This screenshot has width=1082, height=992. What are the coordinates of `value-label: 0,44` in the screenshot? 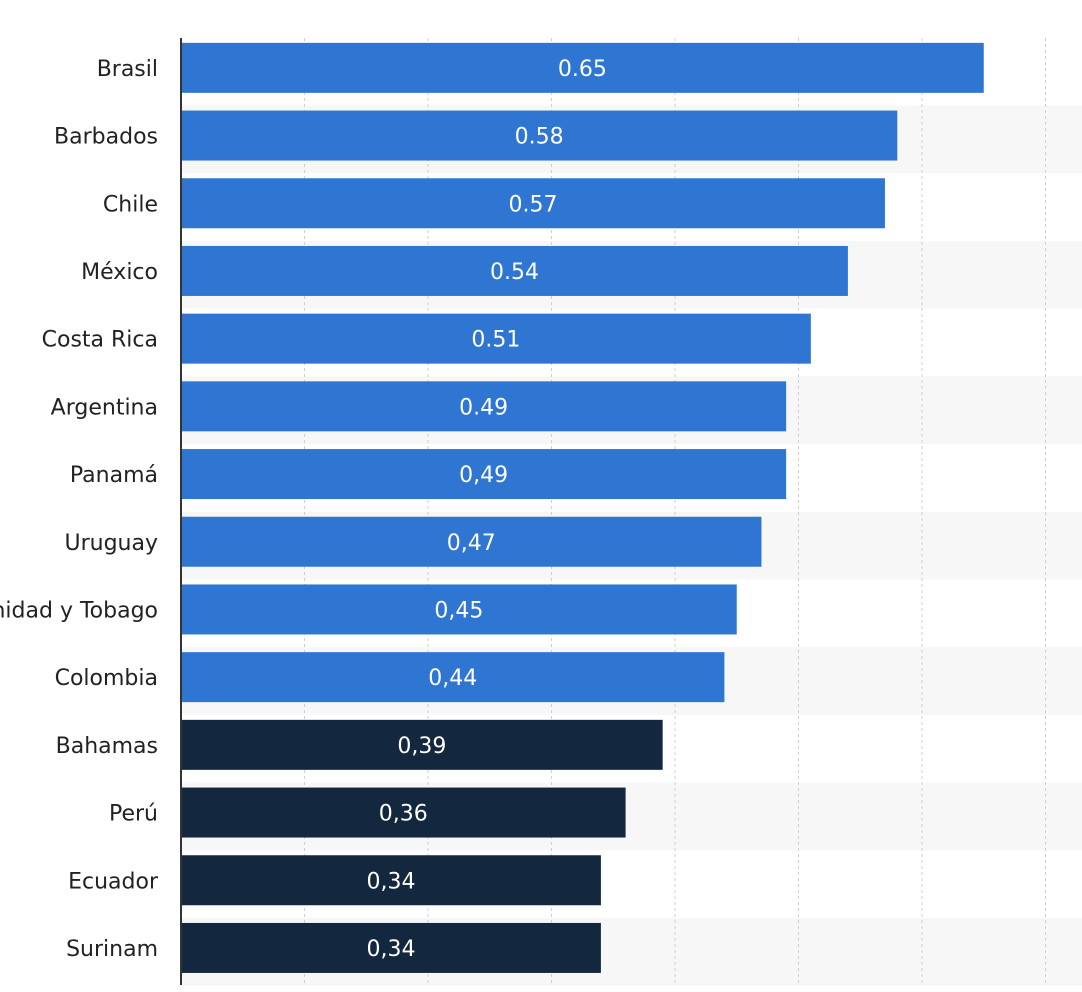 It's located at (452, 678).